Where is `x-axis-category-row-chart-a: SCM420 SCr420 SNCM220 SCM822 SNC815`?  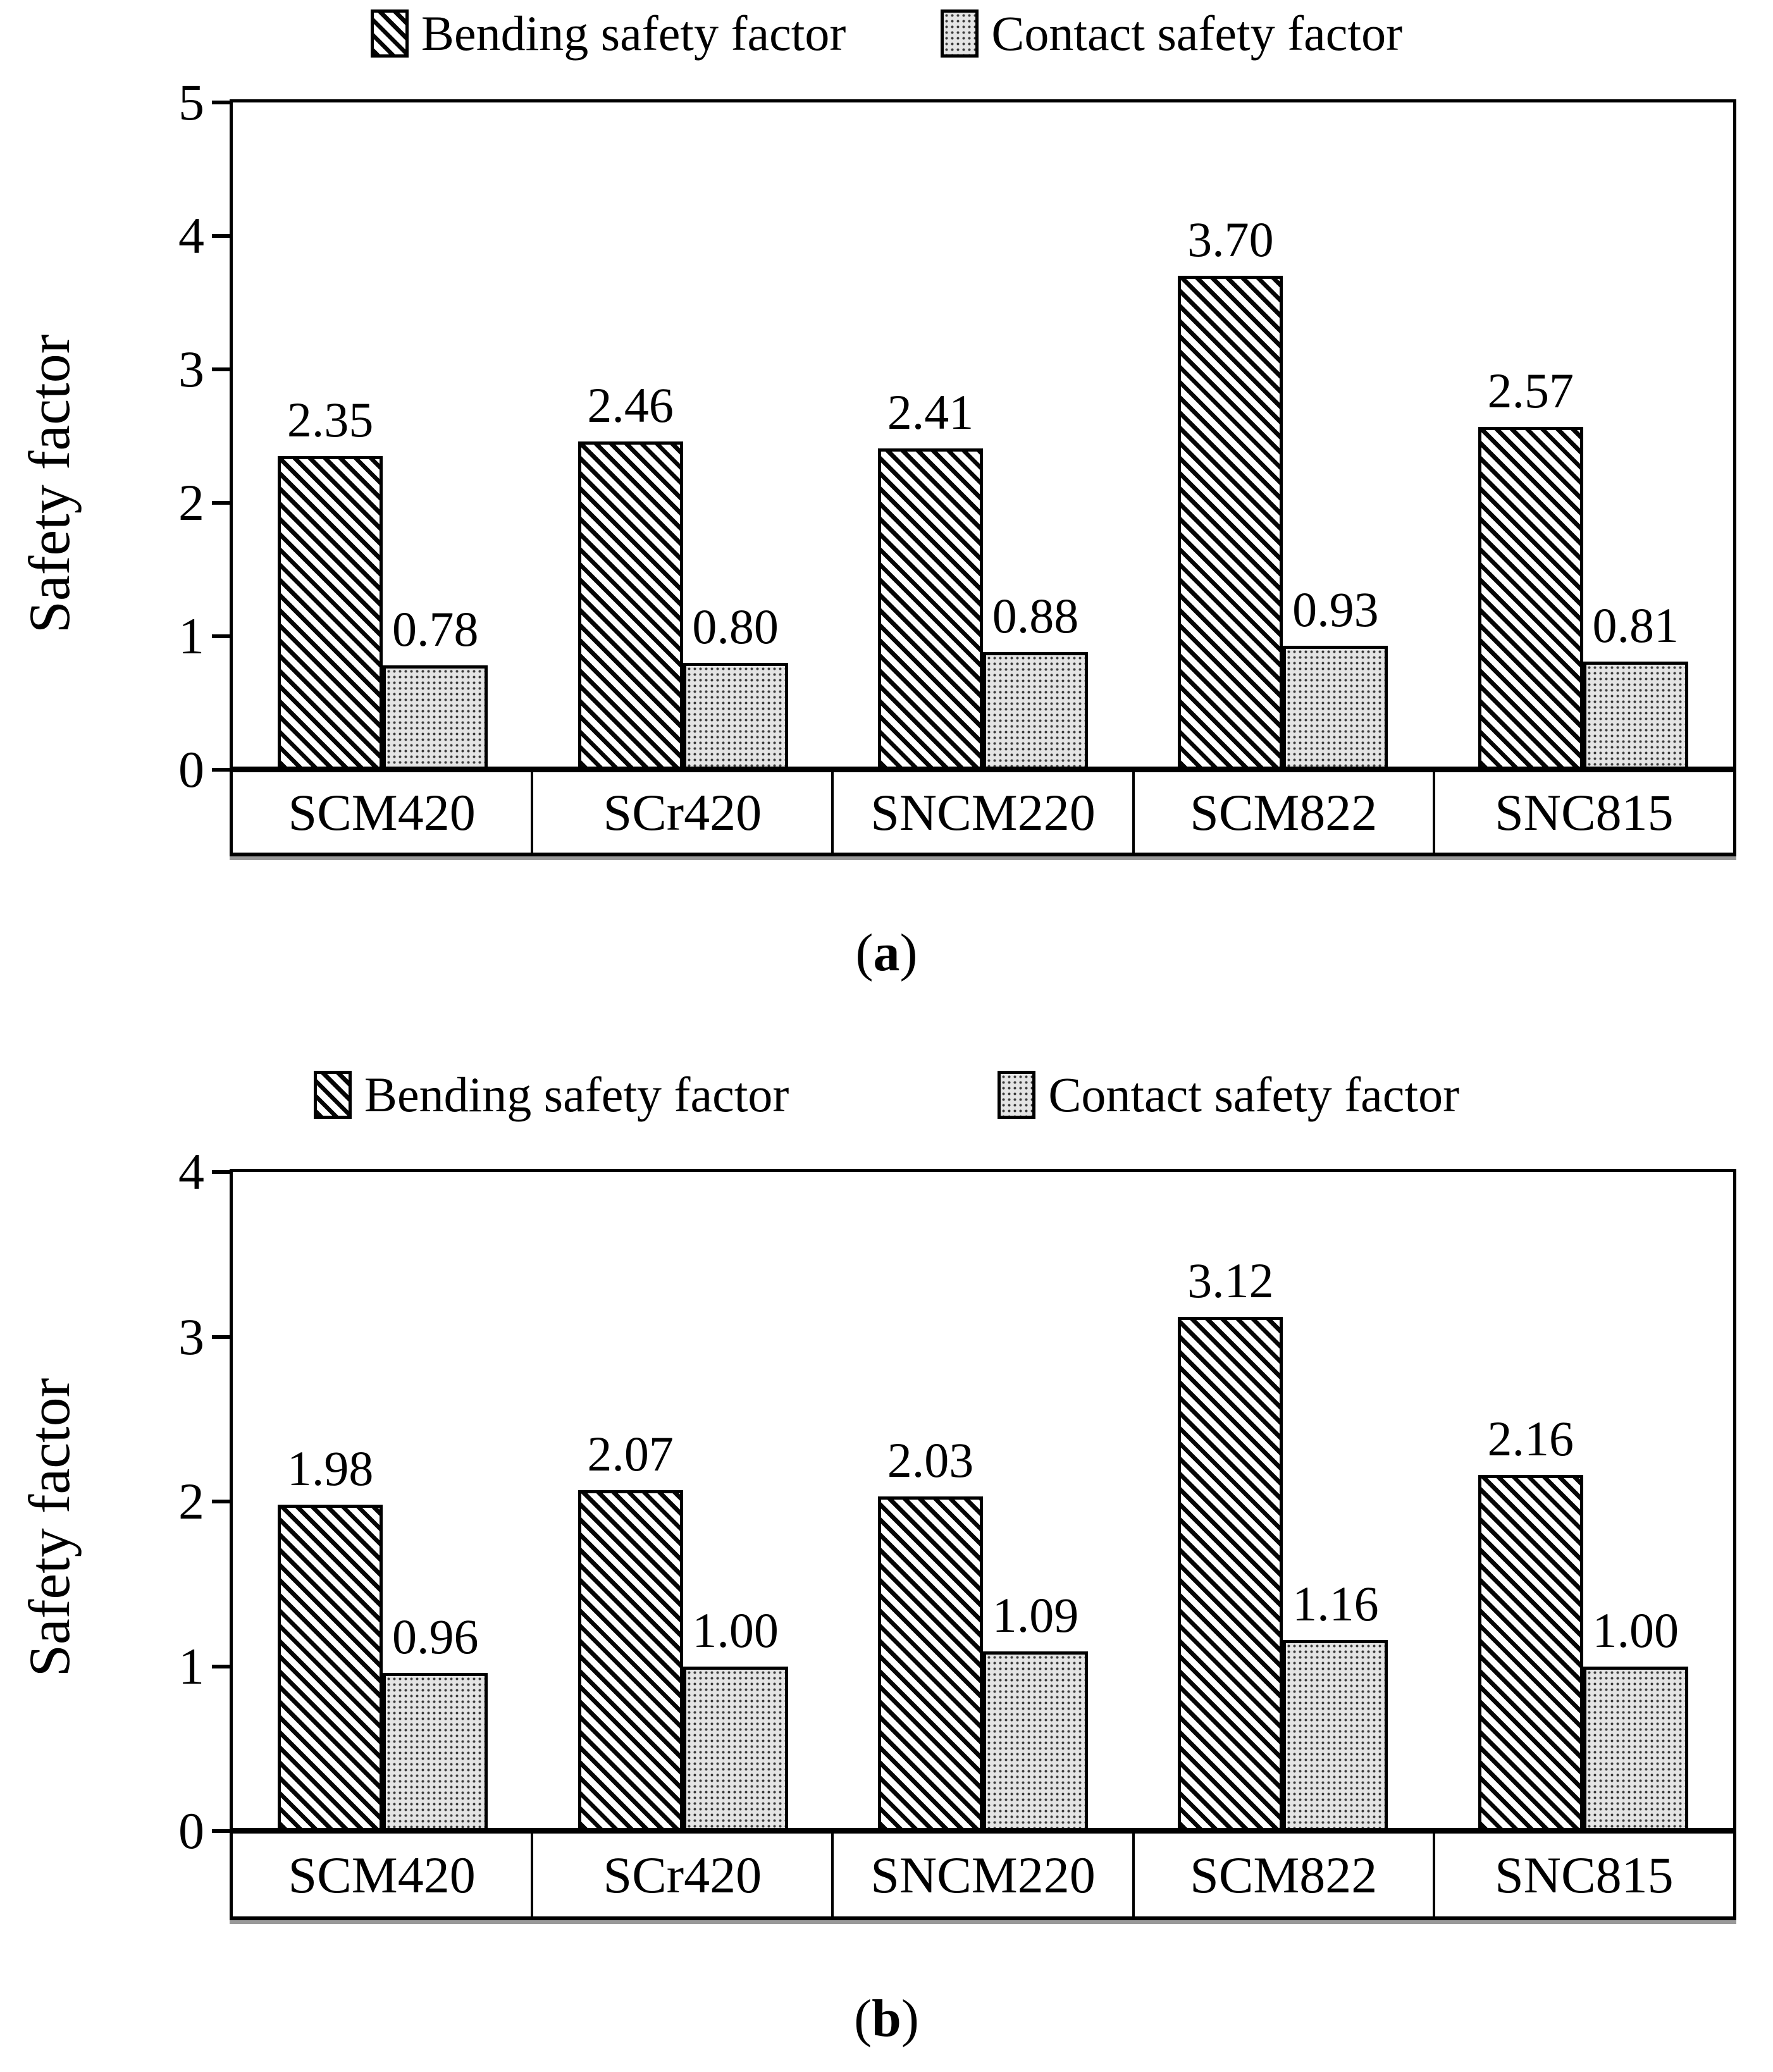 x-axis-category-row-chart-a: SCM420 SCr420 SNCM220 SCM822 SNC815 is located at coordinates (983, 811).